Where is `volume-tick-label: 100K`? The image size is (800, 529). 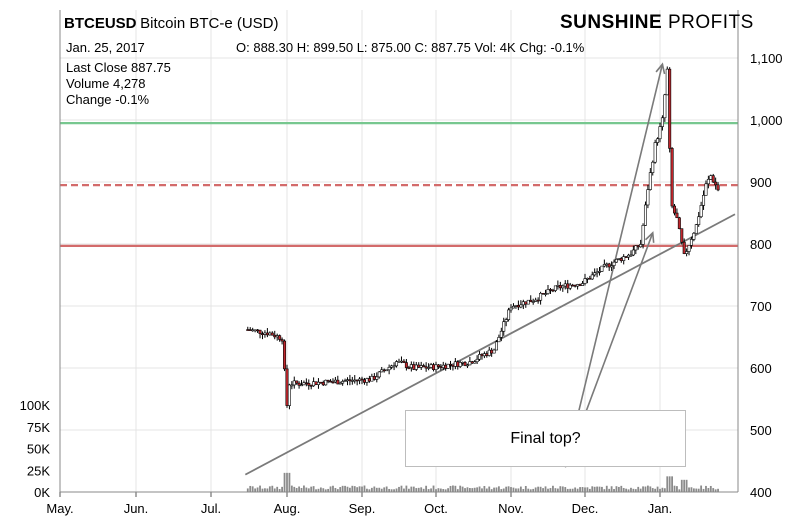 volume-tick-label: 100K is located at coordinates (35, 405).